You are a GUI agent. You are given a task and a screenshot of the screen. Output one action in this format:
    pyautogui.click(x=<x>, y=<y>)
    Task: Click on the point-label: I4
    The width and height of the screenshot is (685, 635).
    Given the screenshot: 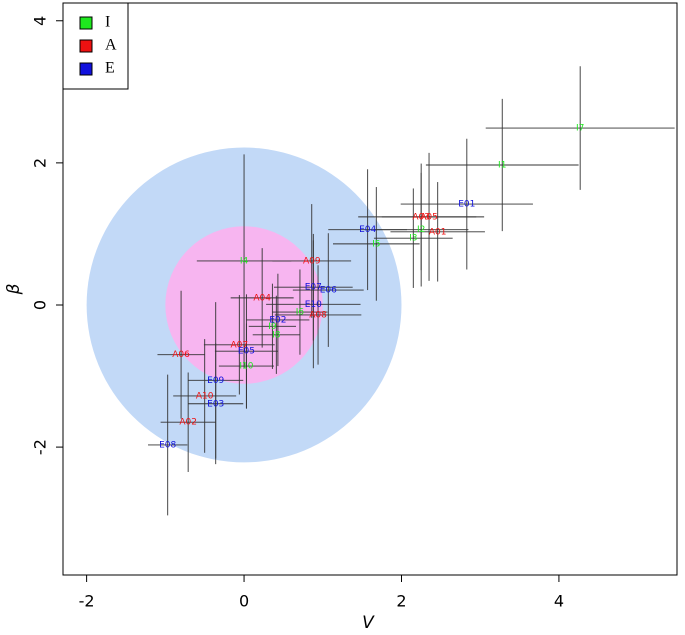 What is the action you would take?
    pyautogui.click(x=244, y=261)
    